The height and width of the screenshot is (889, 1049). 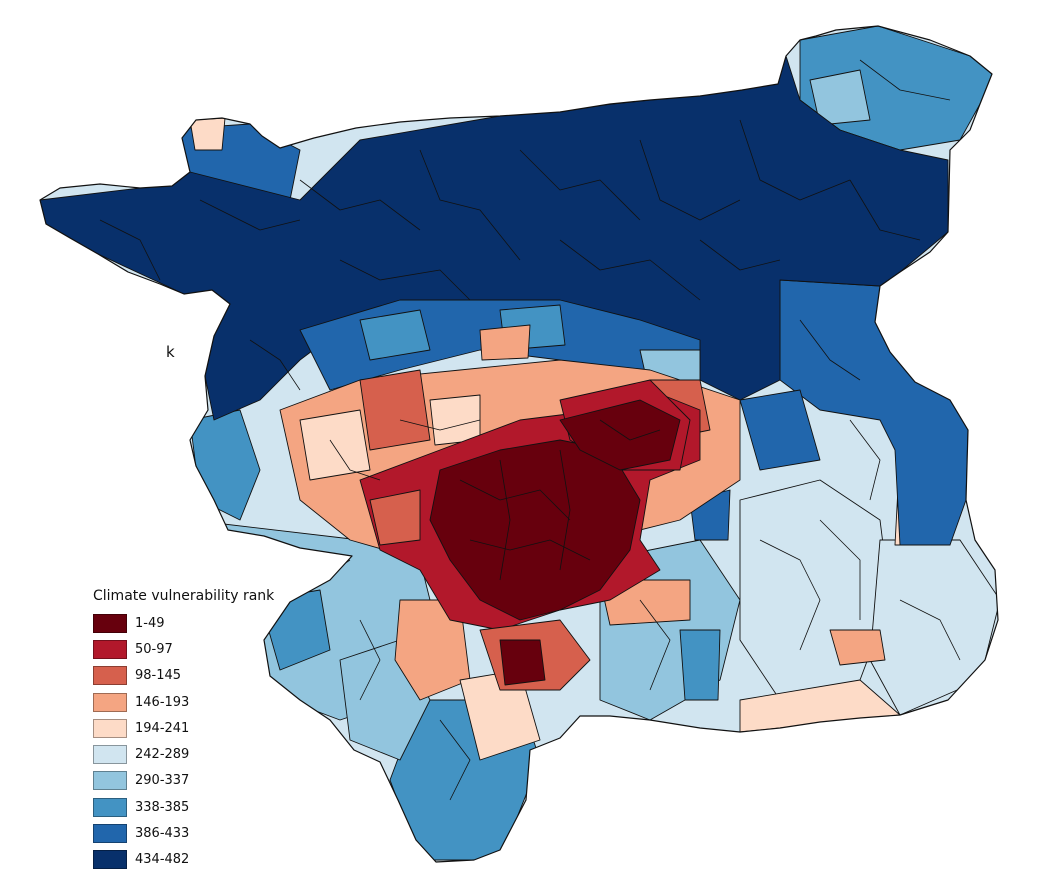 I want to click on legend-item: 194-241, so click(x=183, y=728).